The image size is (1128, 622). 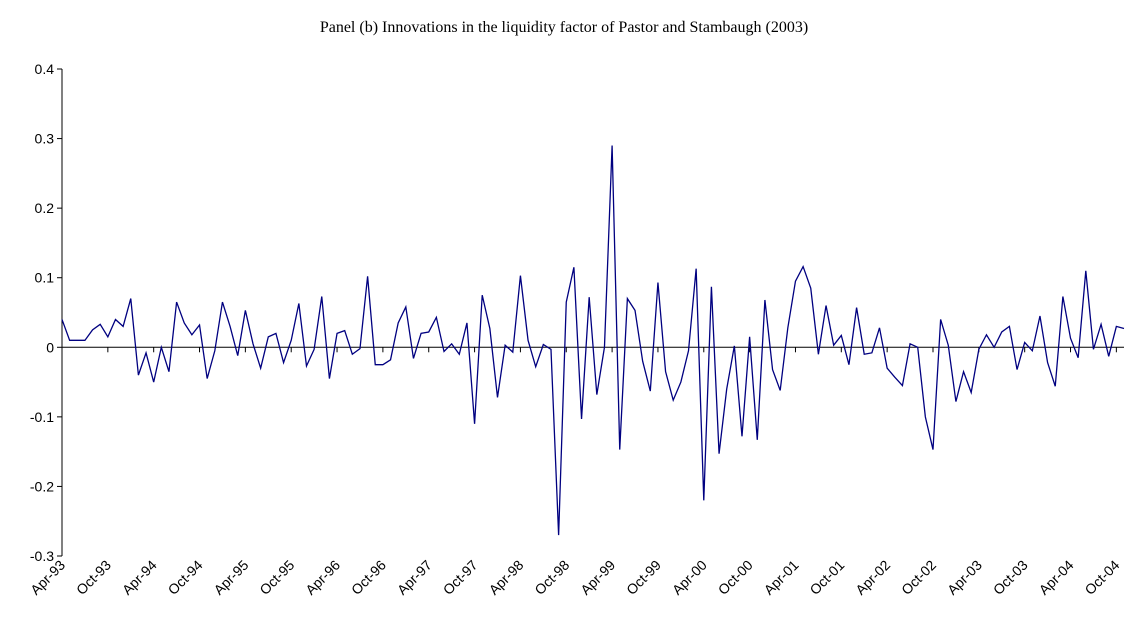 What do you see at coordinates (551, 577) in the screenshot?
I see `x-tick-label: Oct-98` at bounding box center [551, 577].